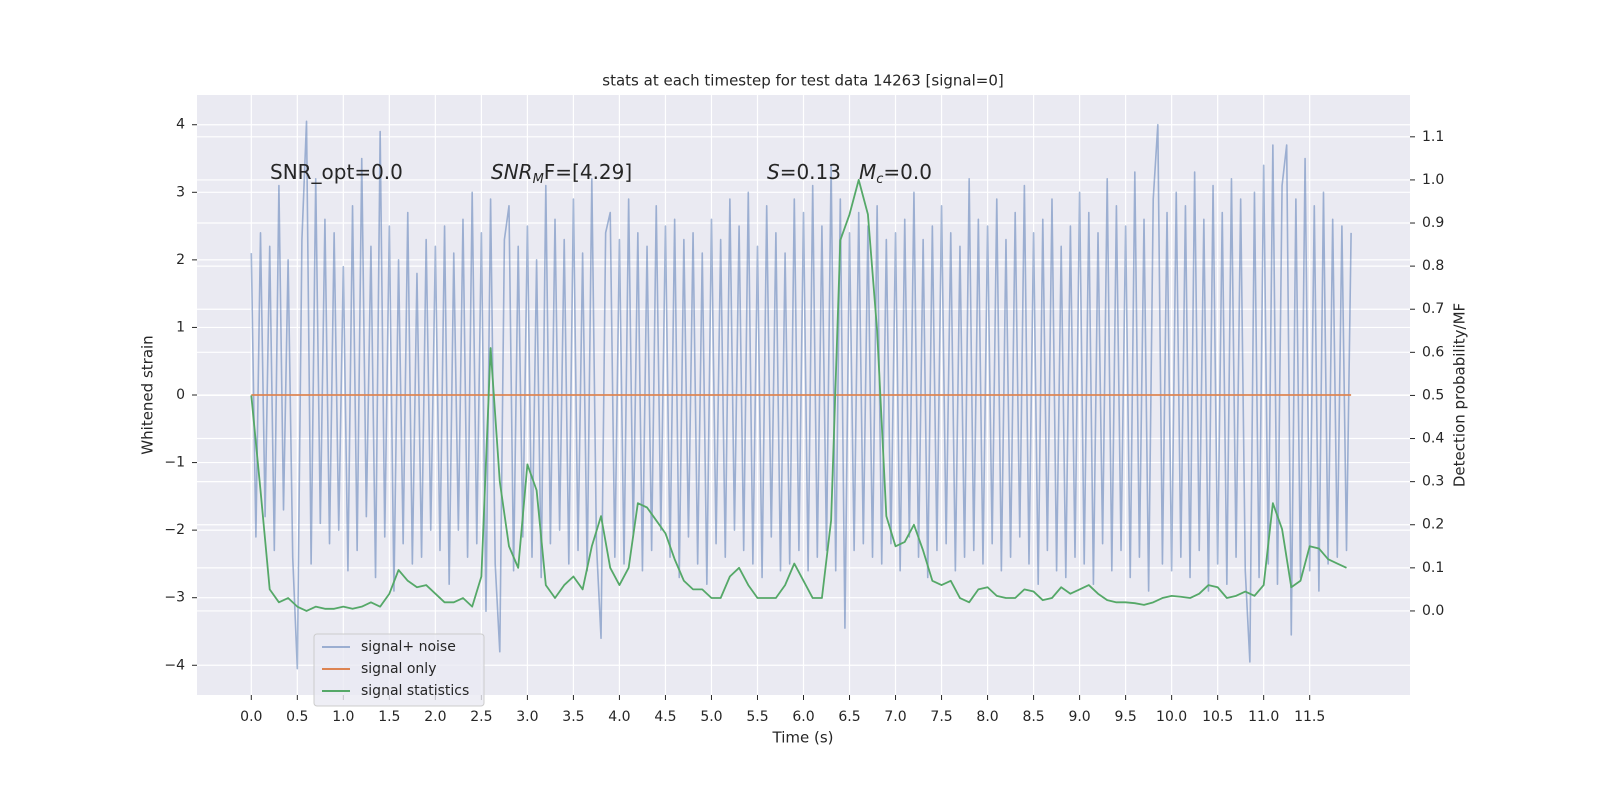 Image resolution: width=1600 pixels, height=800 pixels. Describe the element at coordinates (180, 125) in the screenshot. I see `y-tick-label: 4` at that location.